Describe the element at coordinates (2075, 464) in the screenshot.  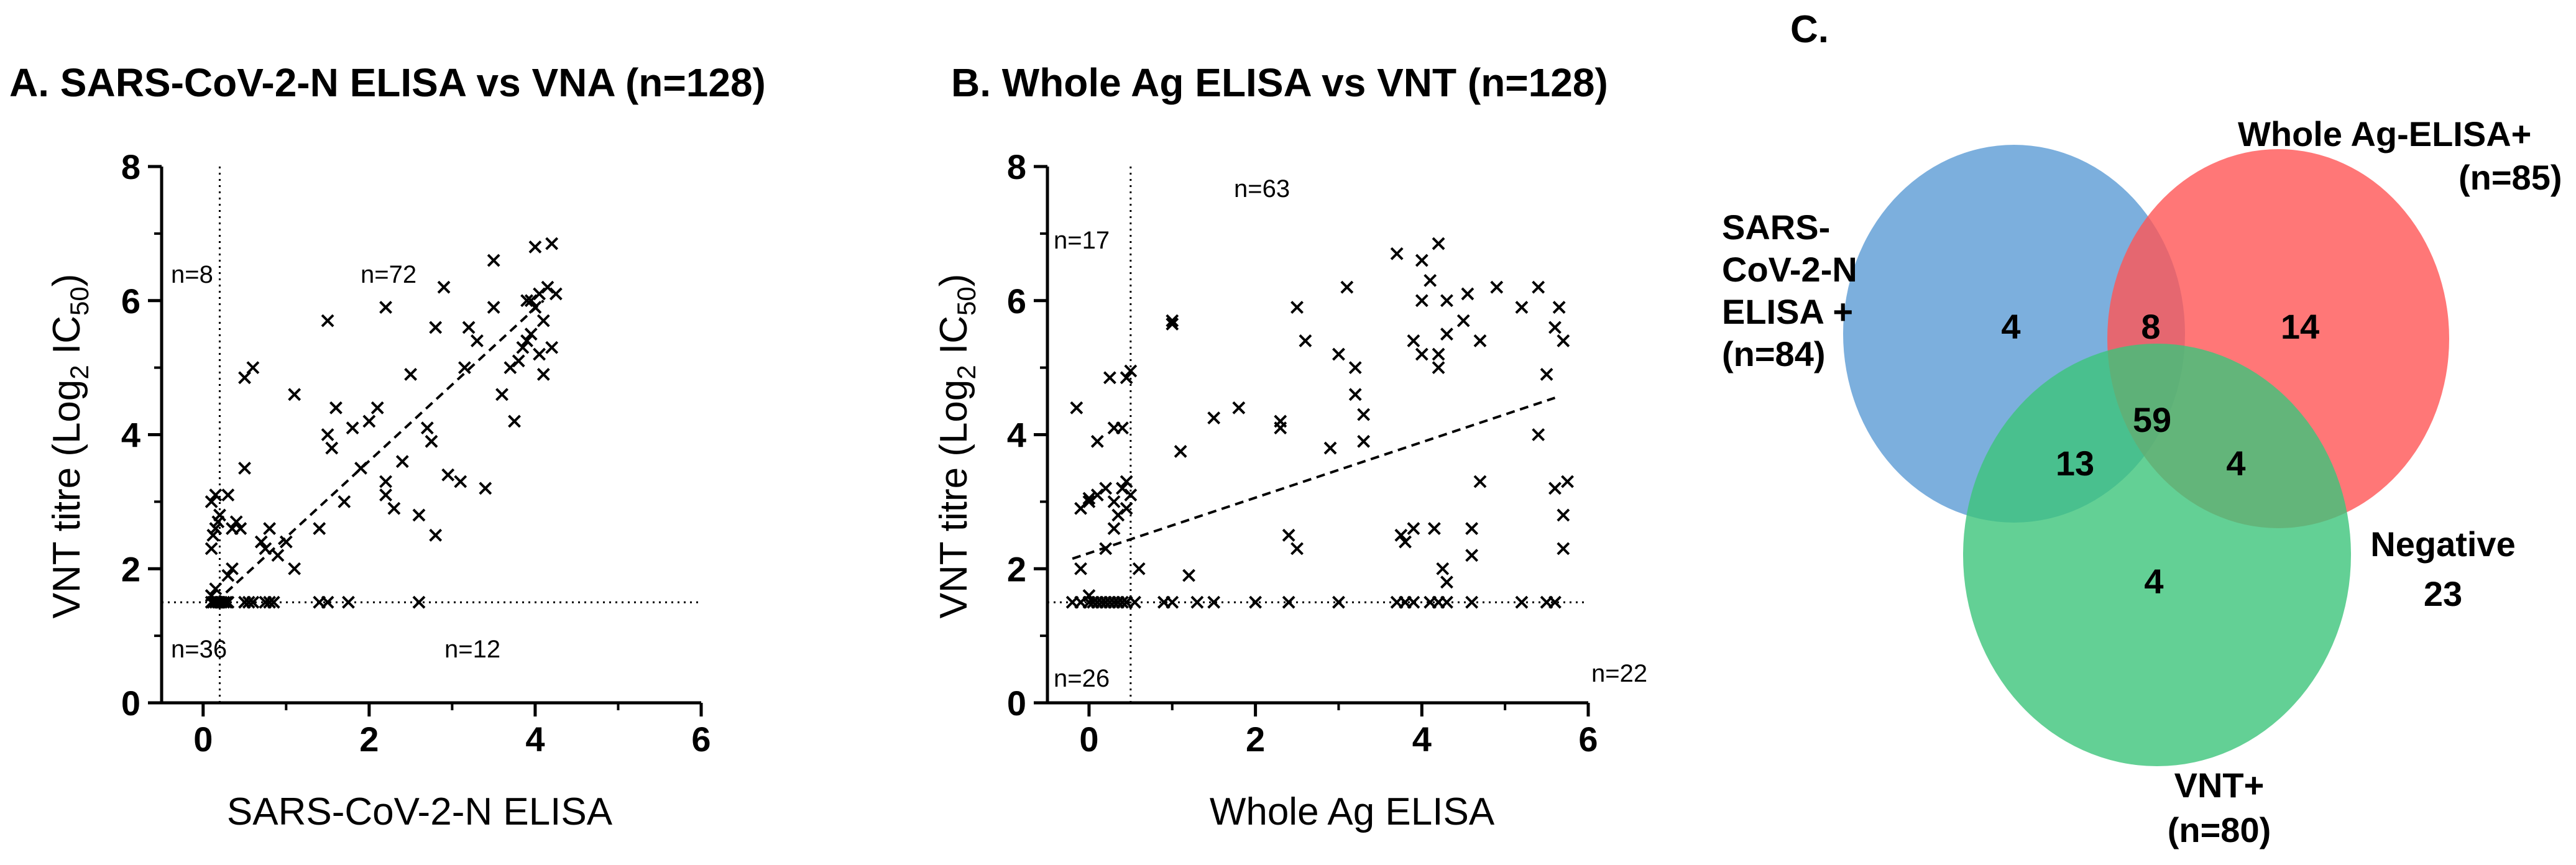
I see `venn-count-n-and-vnt: 13` at that location.